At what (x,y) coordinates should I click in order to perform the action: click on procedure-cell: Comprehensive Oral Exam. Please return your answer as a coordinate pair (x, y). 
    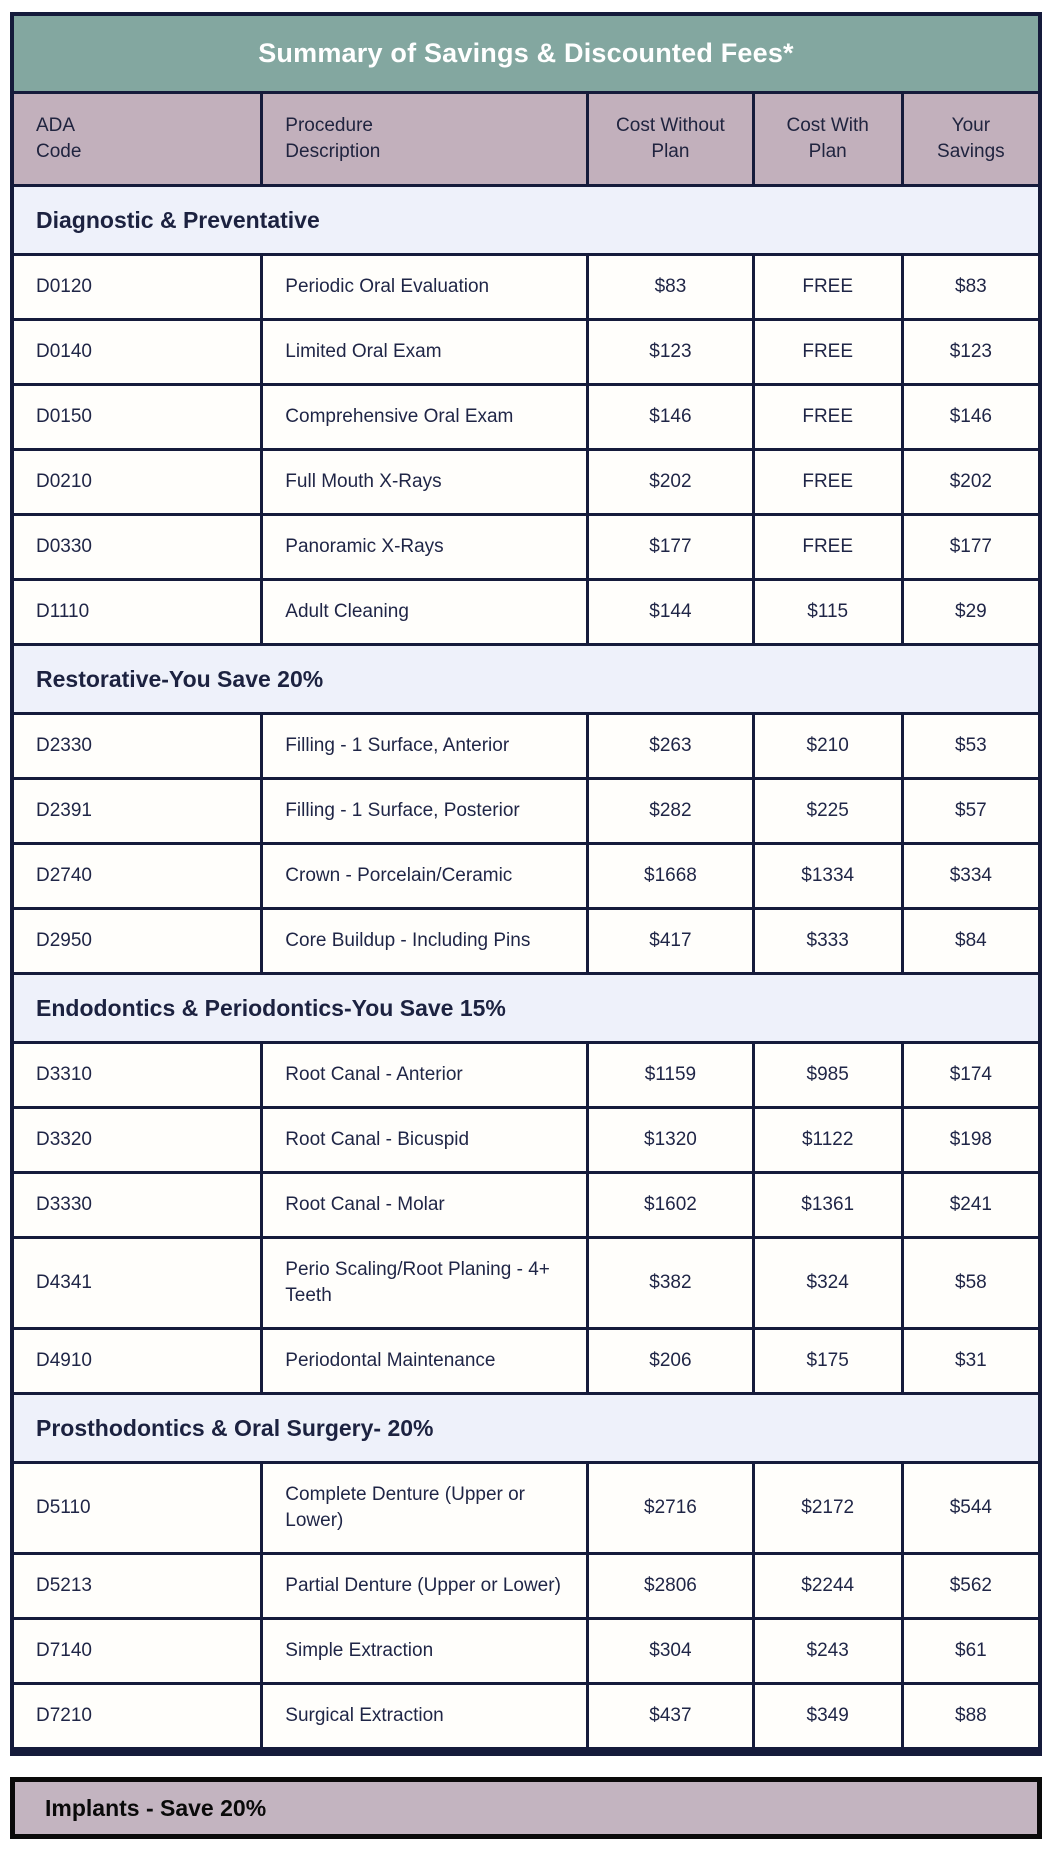
    Looking at the image, I should click on (425, 417).